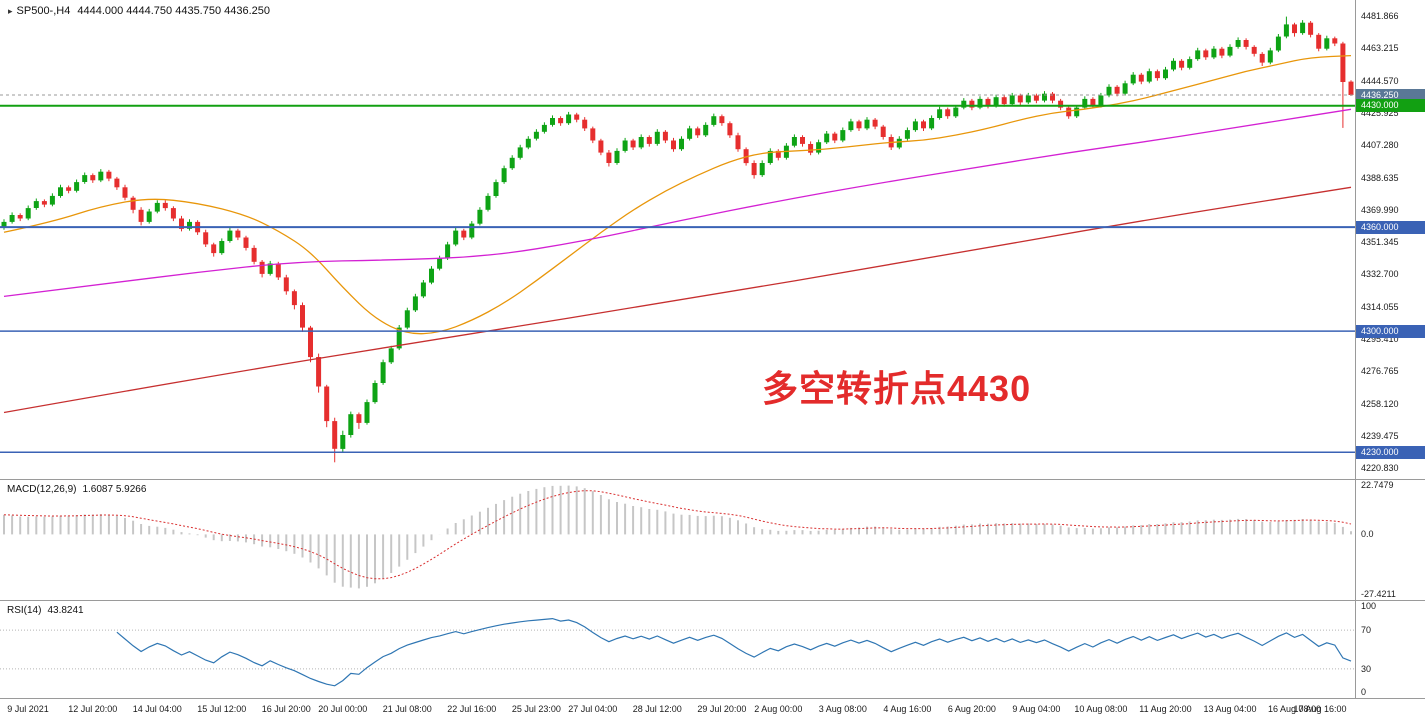 This screenshot has height=723, width=1425. I want to click on macd-value-axis: 22.7479 0.0 -27.4211, so click(1390, 540).